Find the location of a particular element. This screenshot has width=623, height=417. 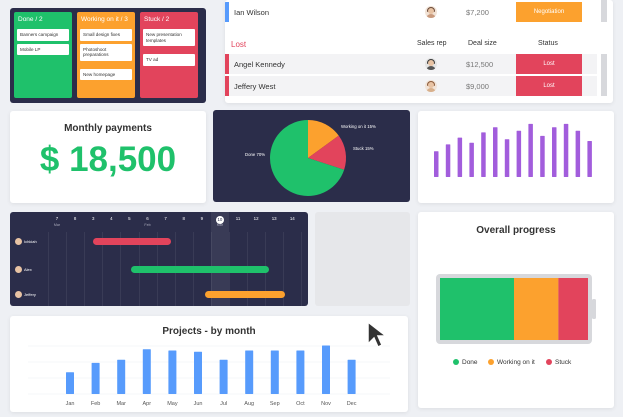

battery-tip is located at coordinates (594, 309).